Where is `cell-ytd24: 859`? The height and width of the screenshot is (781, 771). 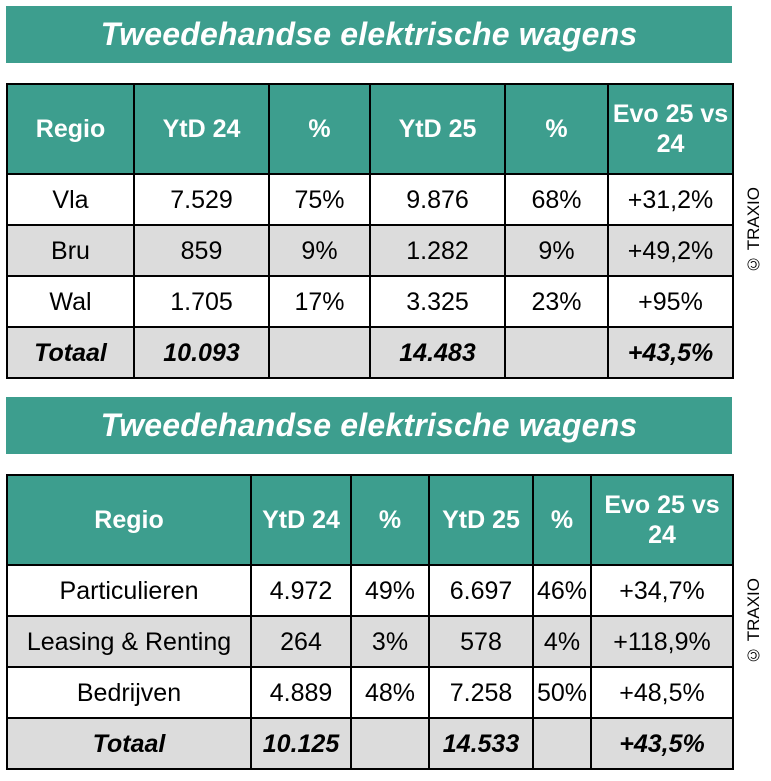
cell-ytd24: 859 is located at coordinates (201, 250).